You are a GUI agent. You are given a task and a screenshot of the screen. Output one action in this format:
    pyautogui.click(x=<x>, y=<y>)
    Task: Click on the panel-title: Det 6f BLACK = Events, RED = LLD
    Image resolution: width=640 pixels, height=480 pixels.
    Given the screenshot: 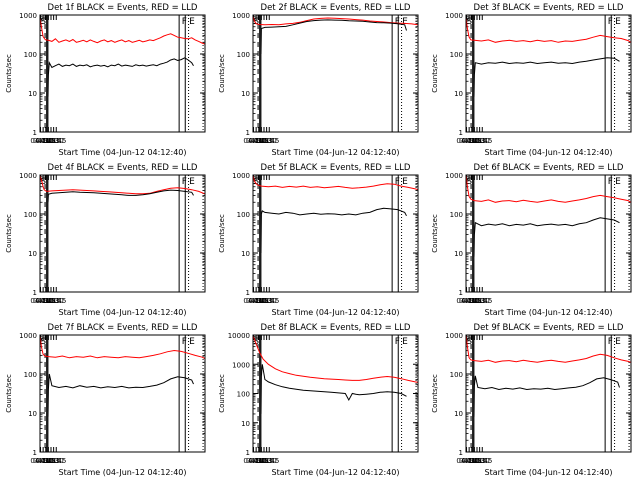 What is the action you would take?
    pyautogui.click(x=549, y=168)
    